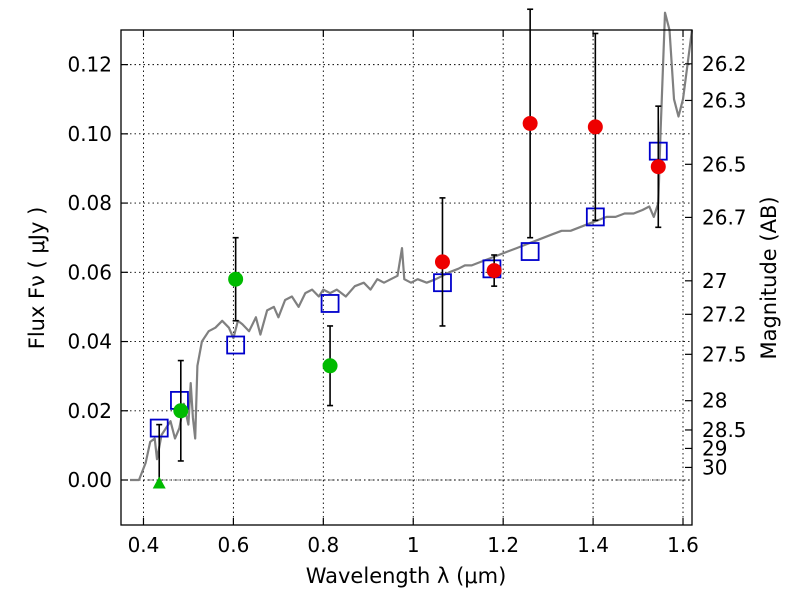 The height and width of the screenshot is (600, 800). What do you see at coordinates (724, 354) in the screenshot?
I see `right-tick-label: 27.5` at bounding box center [724, 354].